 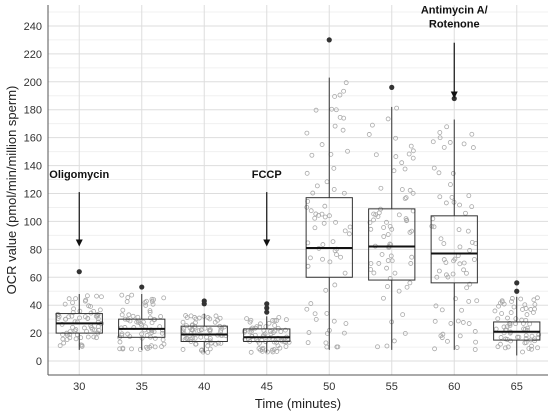 I want to click on y-tick-label: 80, so click(x=36, y=250).